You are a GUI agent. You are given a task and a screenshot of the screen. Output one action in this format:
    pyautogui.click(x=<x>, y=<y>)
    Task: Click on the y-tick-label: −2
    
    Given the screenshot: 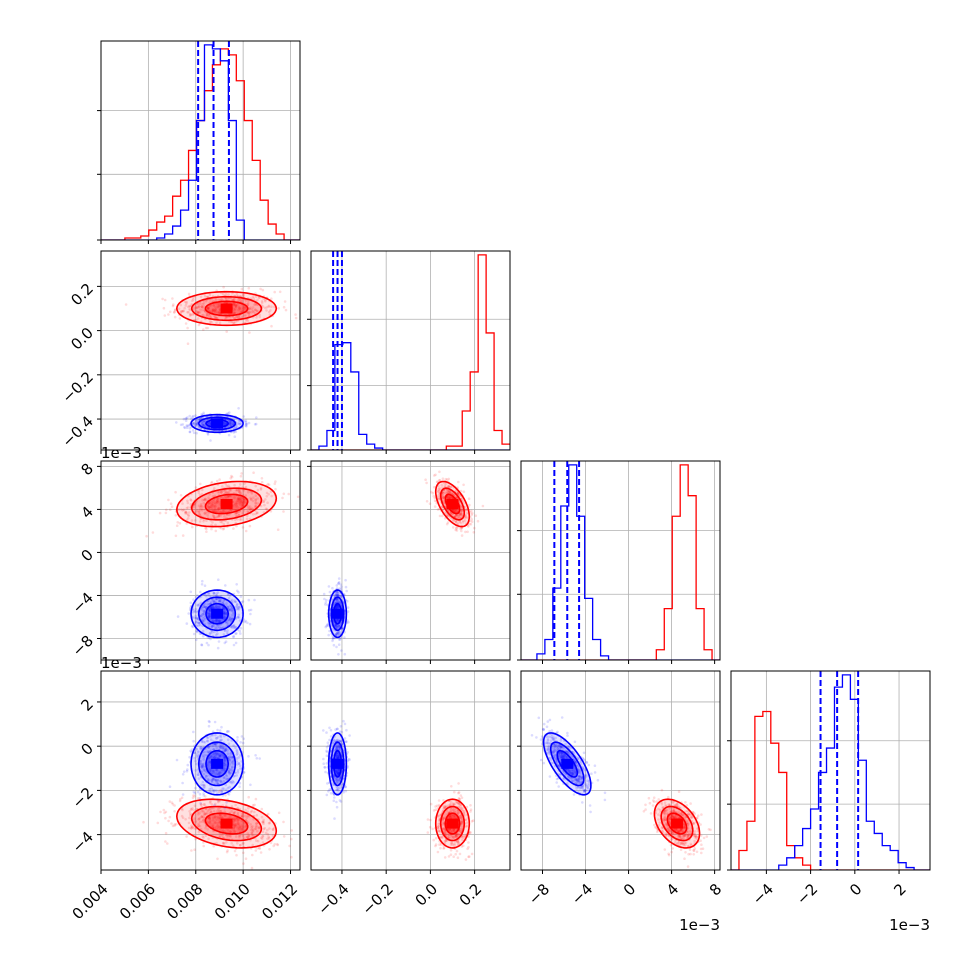 What is the action you would take?
    pyautogui.click(x=83, y=798)
    